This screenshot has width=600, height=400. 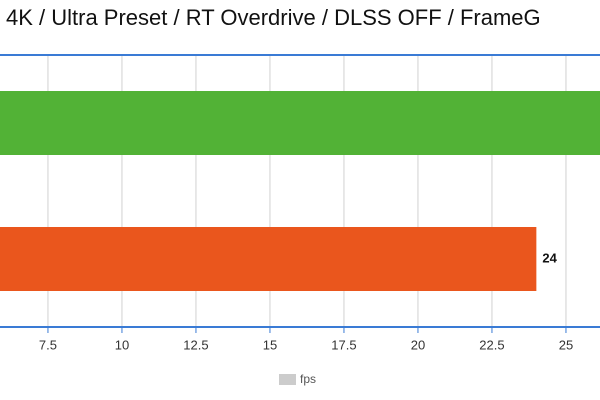 I want to click on x-tick-label: 20, so click(x=418, y=344).